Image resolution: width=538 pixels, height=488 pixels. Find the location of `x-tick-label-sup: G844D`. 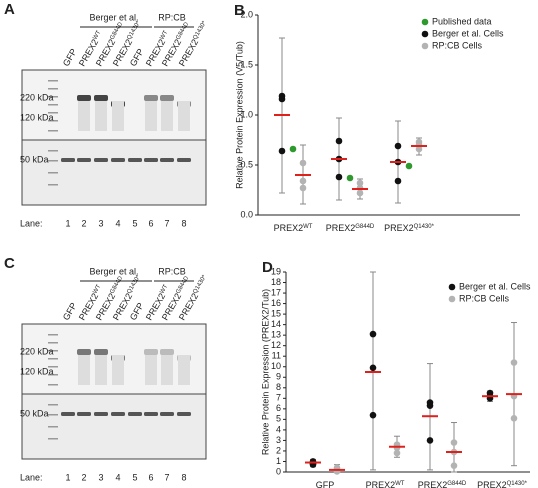

x-tick-label-sup: G844D is located at coordinates (365, 227).